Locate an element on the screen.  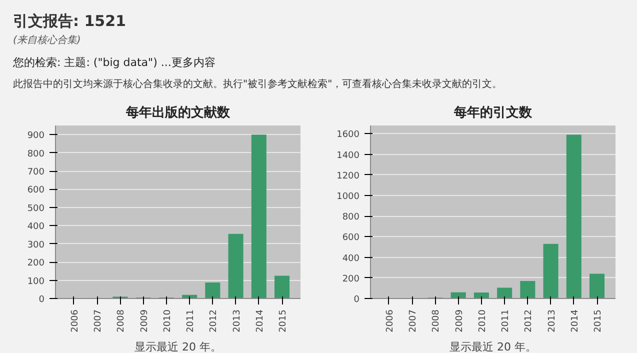
text: 您的检索: 主题: ("big data") ...更多内容 is located at coordinates (114, 62).